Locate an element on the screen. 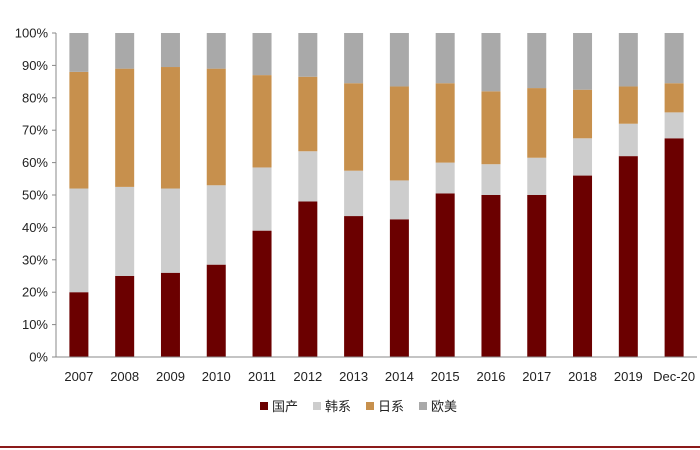  y-tick-label: 100% is located at coordinates (32, 33).